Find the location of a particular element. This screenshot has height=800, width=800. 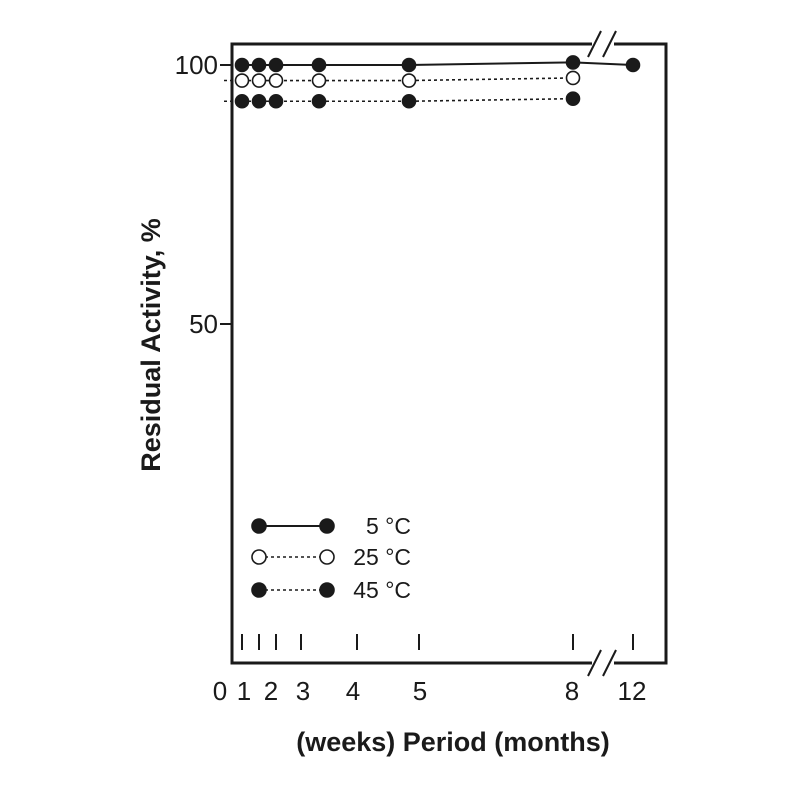

x-tick-label: 8 is located at coordinates (572, 691).